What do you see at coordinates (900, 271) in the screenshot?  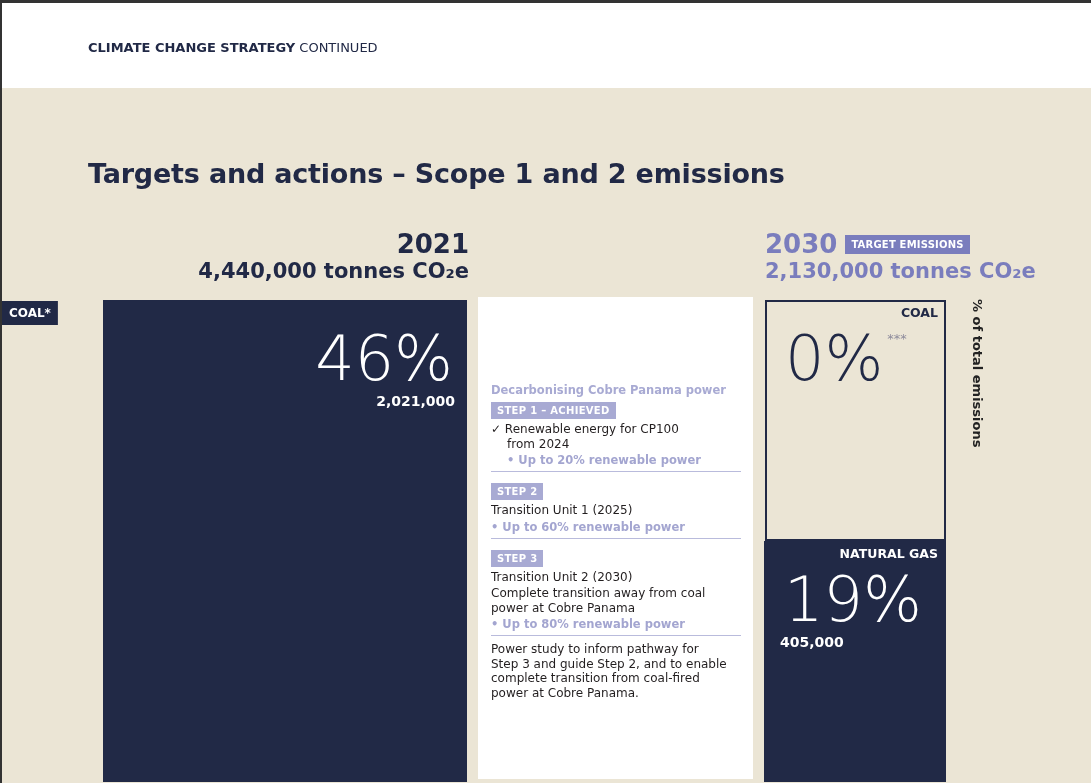 I see `text: 2,130,000 tonnes CO₂e` at bounding box center [900, 271].